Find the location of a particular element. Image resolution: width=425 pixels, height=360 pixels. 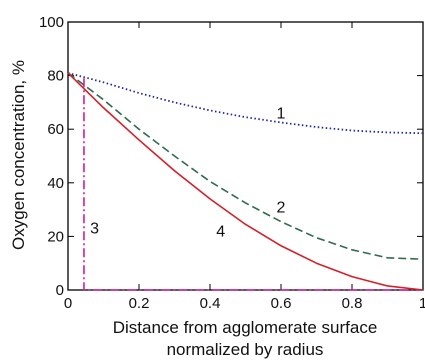

x-tick-label: 0 is located at coordinates (68, 303).